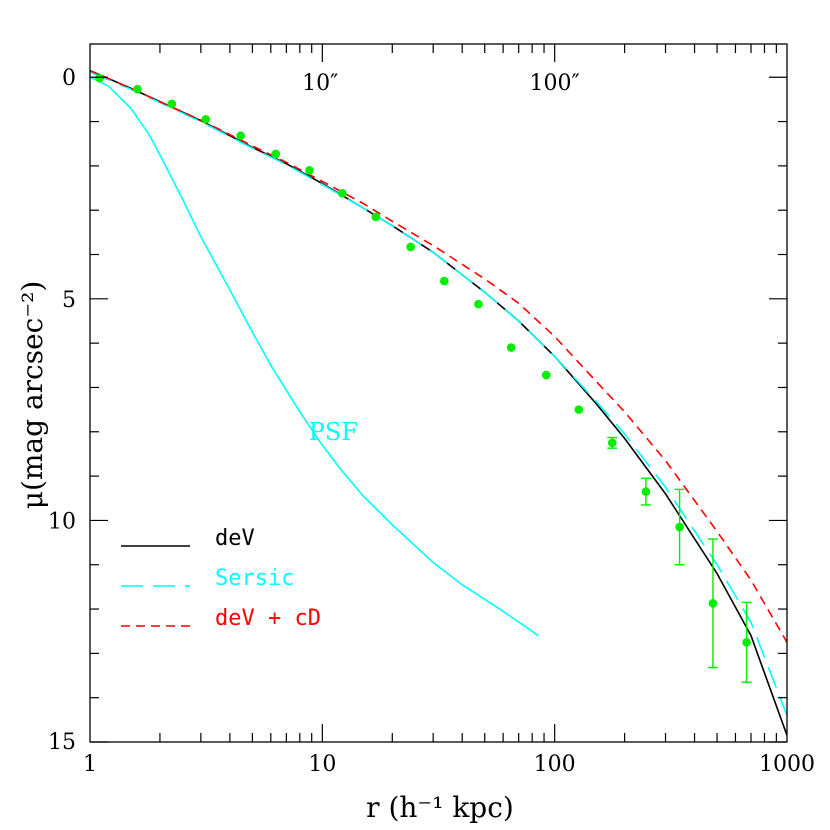 This screenshot has height=830, width=830. What do you see at coordinates (322, 764) in the screenshot?
I see `x-tick-label: 10` at bounding box center [322, 764].